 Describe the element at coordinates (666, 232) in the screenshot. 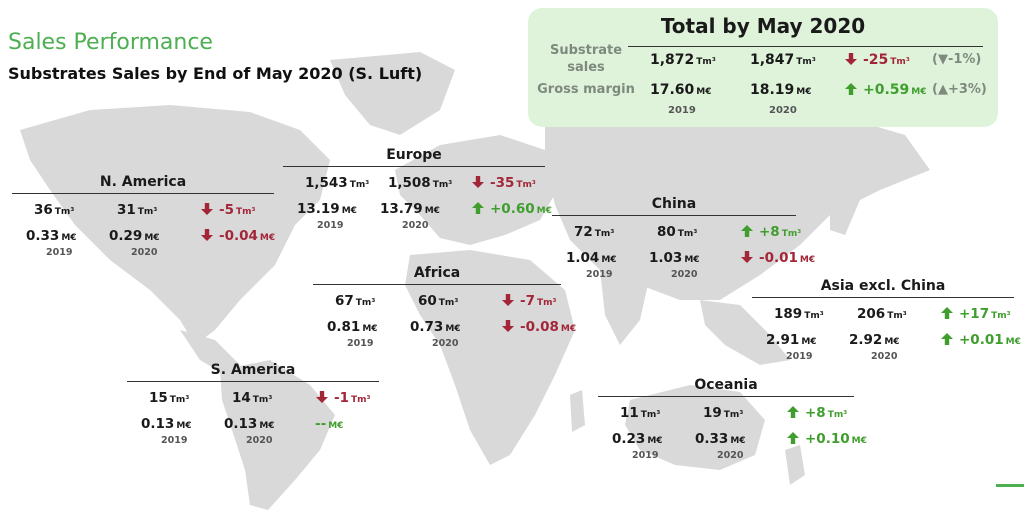

I see `value: 80` at that location.